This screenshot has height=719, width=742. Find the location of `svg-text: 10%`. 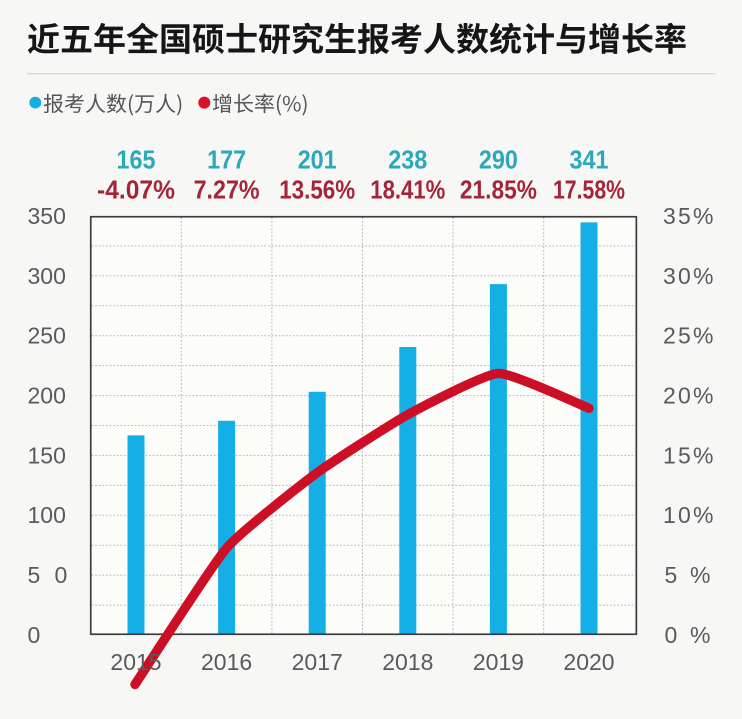

svg-text: 10% is located at coordinates (689, 515).